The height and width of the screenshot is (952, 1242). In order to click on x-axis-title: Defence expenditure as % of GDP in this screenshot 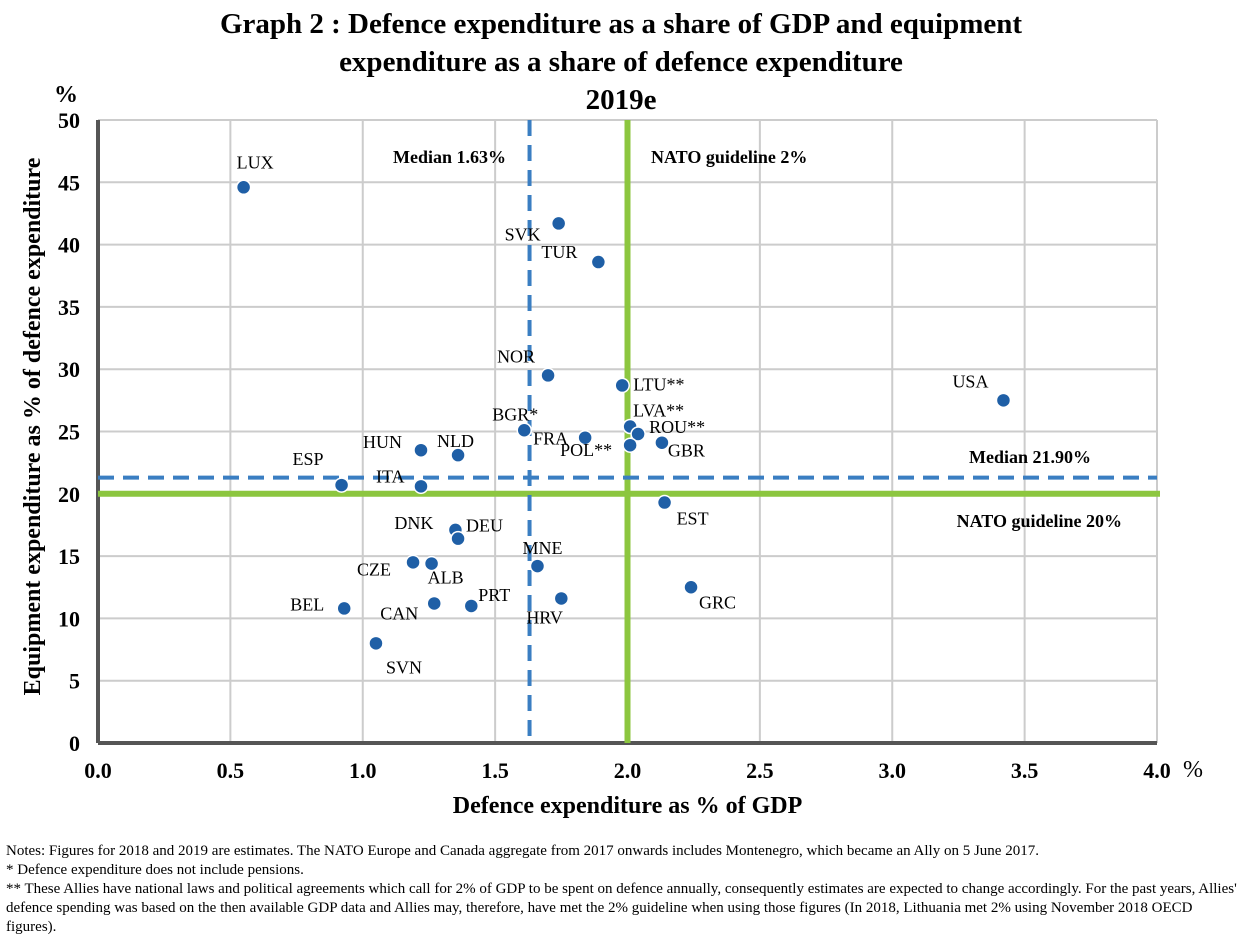, I will do `click(628, 806)`.